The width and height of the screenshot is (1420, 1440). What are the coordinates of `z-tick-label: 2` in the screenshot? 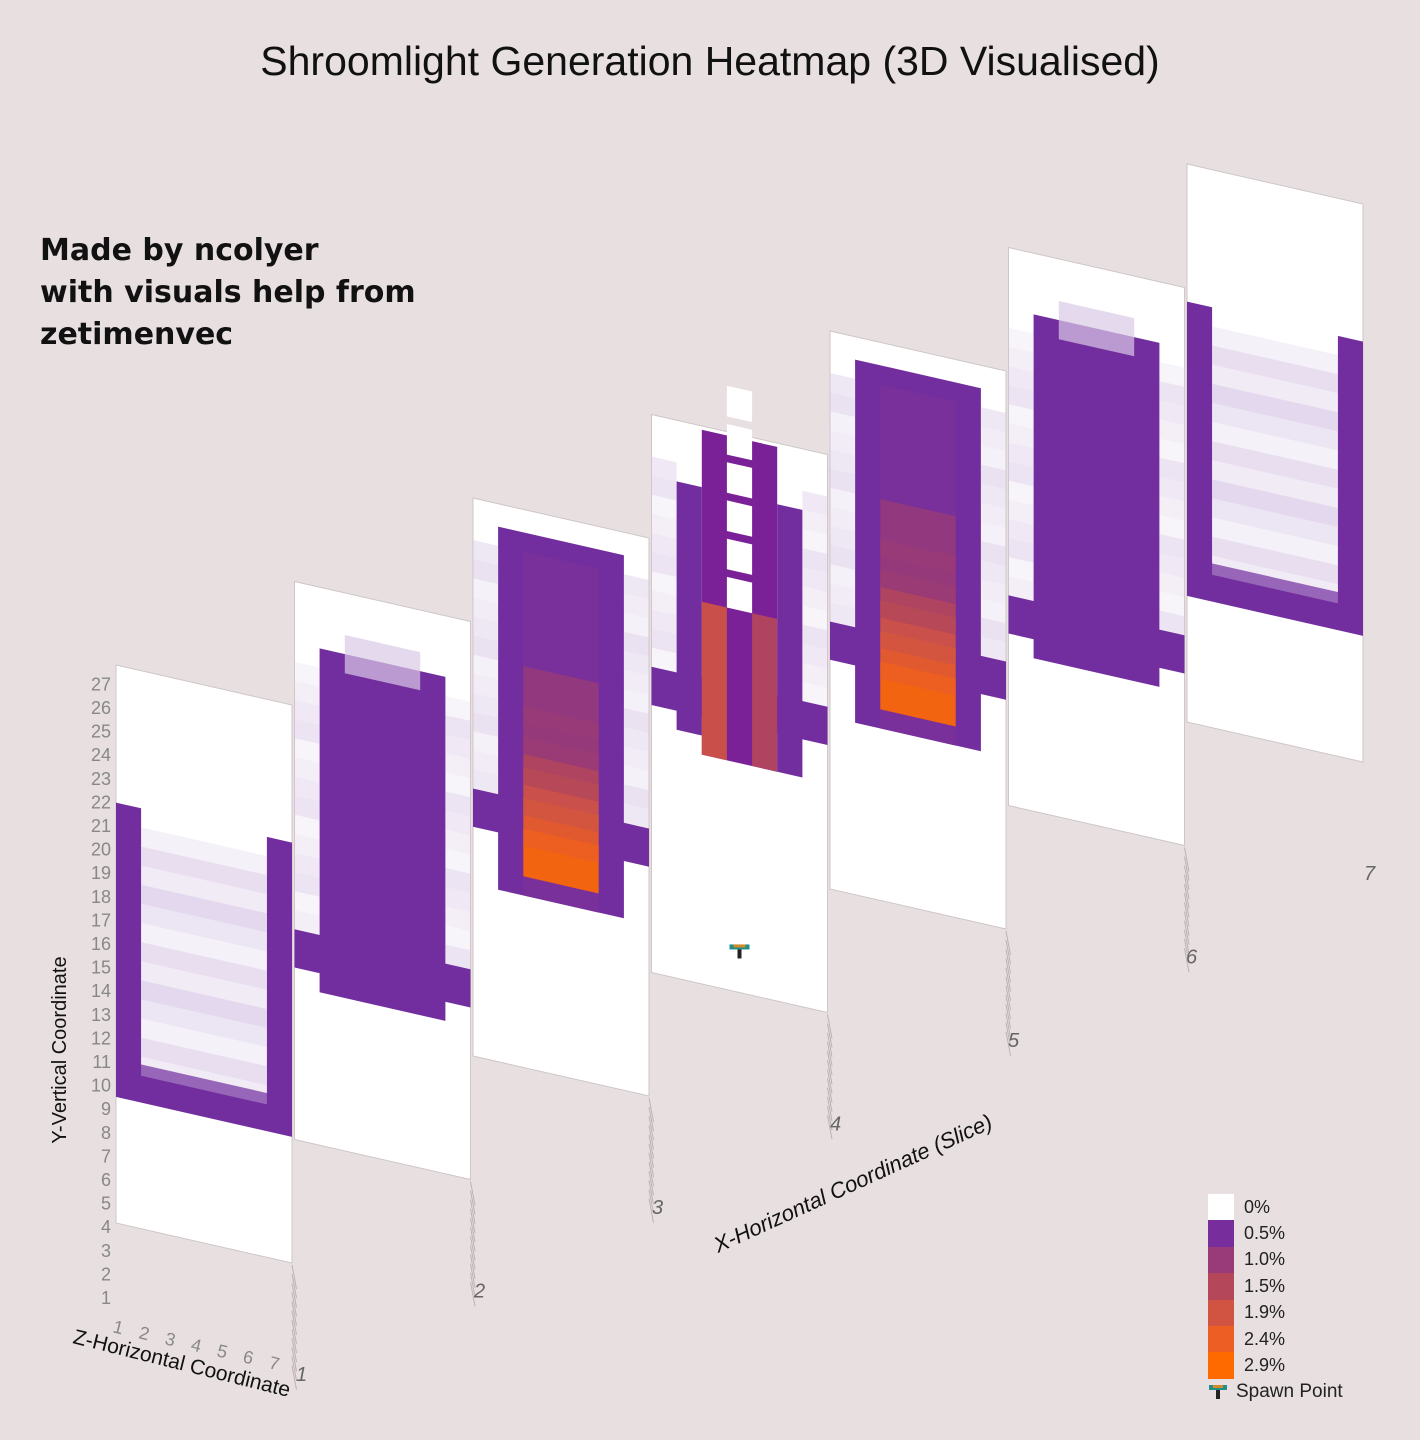 It's located at (144, 1333).